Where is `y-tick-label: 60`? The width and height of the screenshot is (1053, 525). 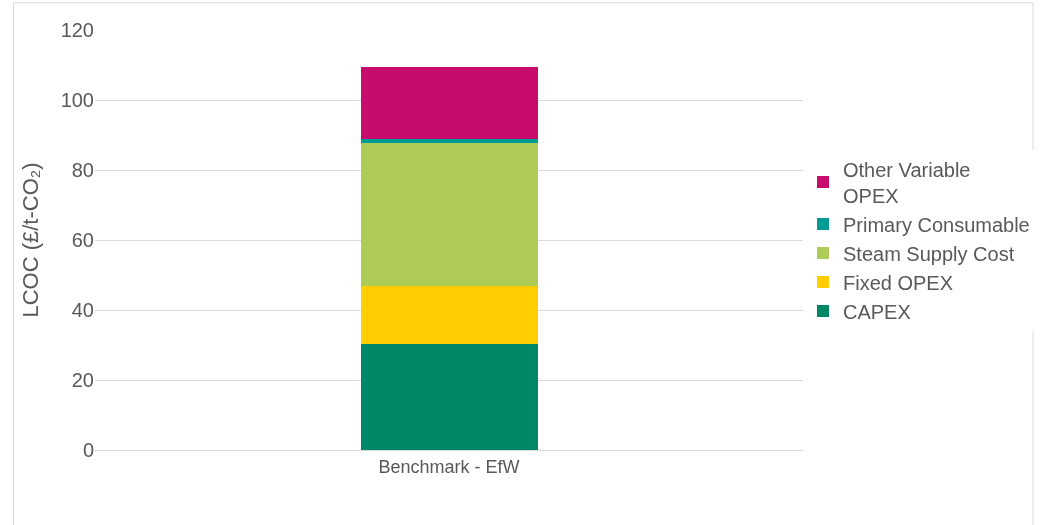
y-tick-label: 60 is located at coordinates (82, 240).